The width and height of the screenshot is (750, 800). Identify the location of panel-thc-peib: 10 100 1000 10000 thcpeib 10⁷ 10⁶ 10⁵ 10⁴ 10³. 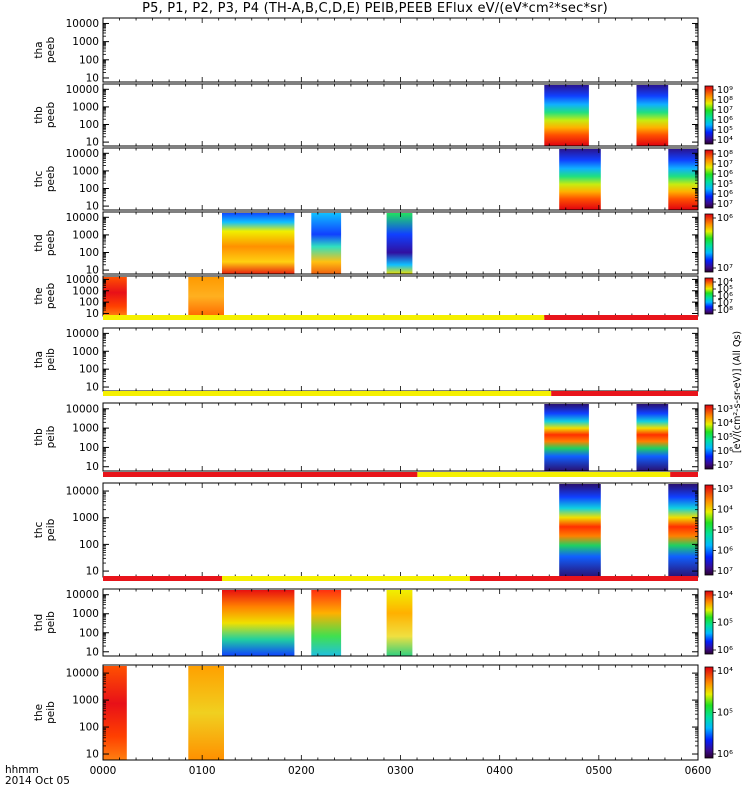
(383, 525).